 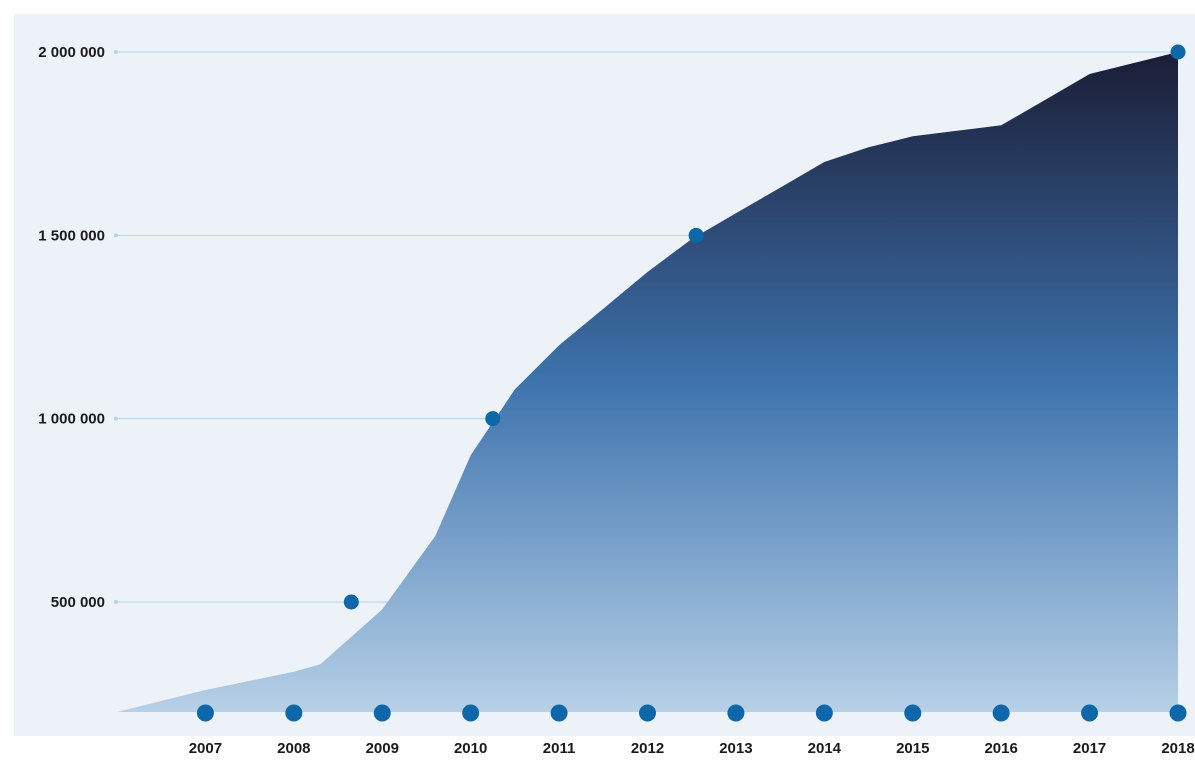 I want to click on x-tick-label: 2014, so click(x=825, y=748).